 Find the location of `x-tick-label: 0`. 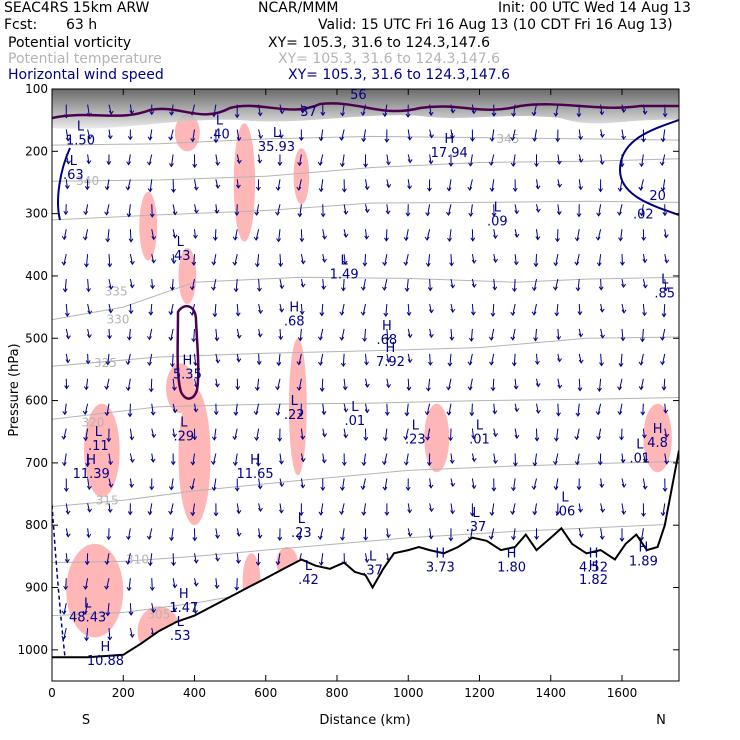

x-tick-label: 0 is located at coordinates (52, 693).